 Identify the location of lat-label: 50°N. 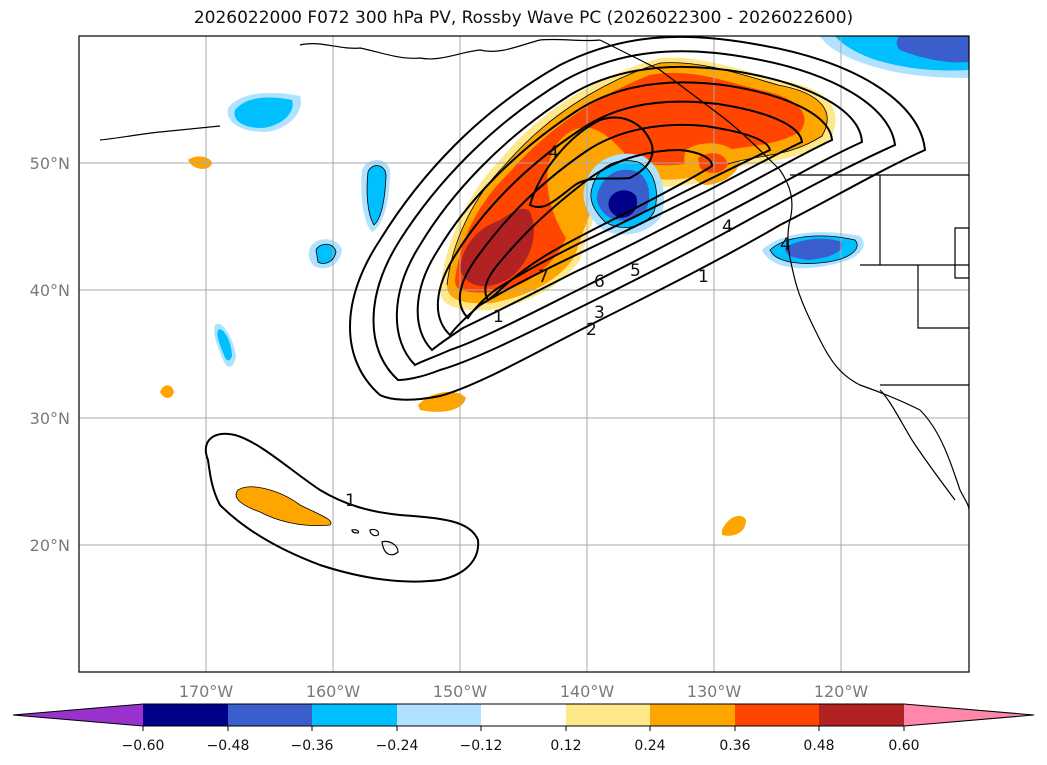
(50, 163).